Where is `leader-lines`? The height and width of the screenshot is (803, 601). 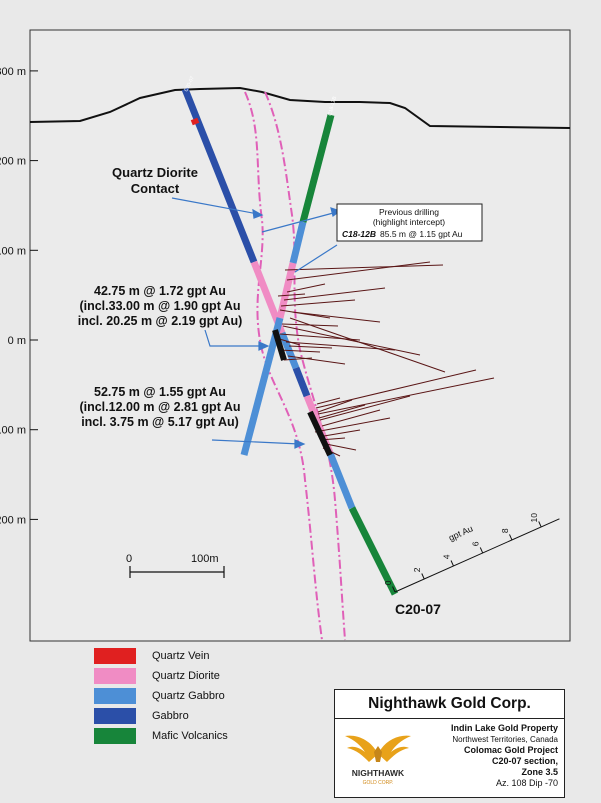
leader-lines is located at coordinates (256, 323).